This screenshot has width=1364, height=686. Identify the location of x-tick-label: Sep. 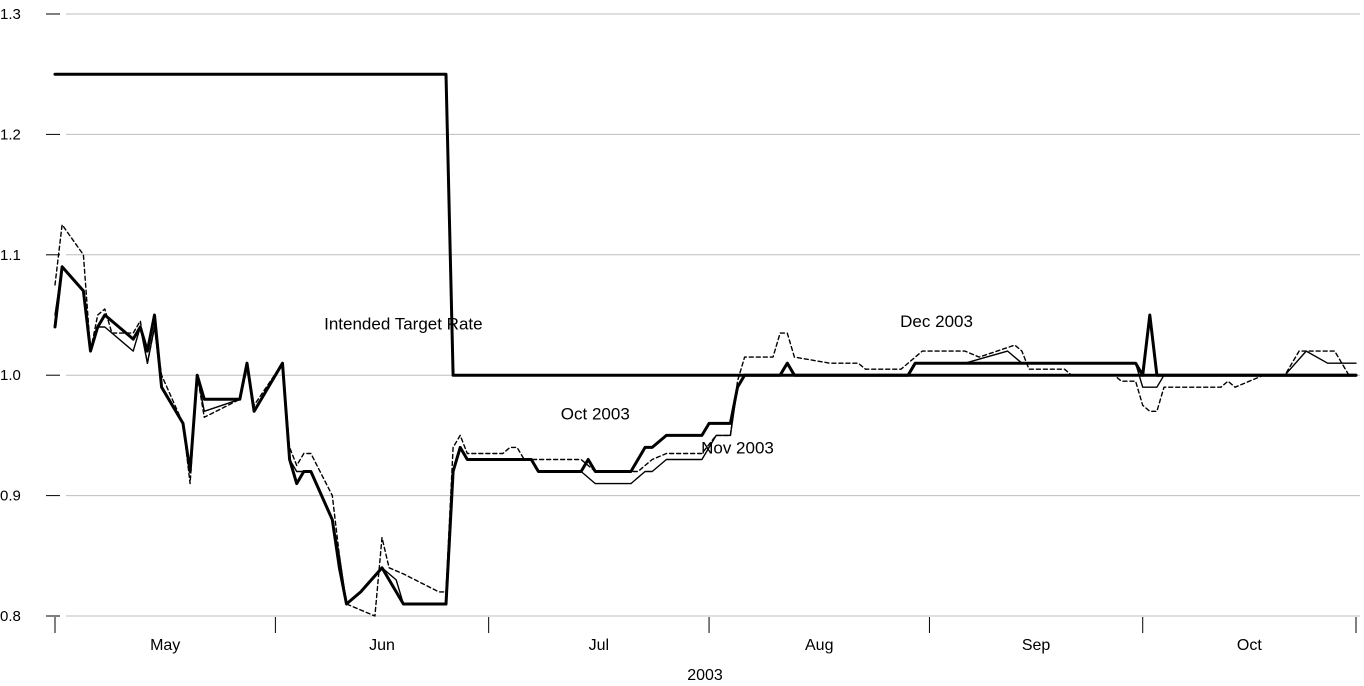
(1036, 645).